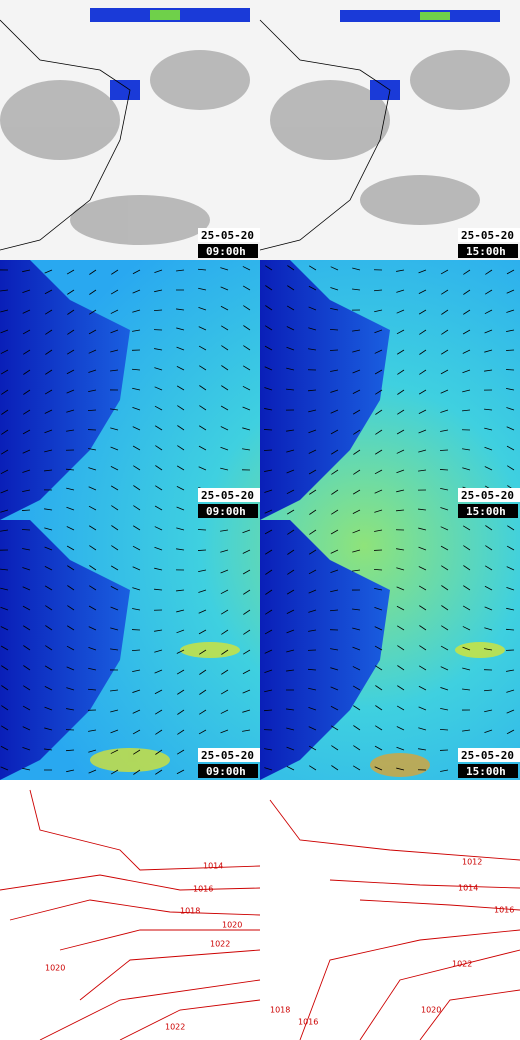 This screenshot has height=1040, width=520. I want to click on isobar-label: 1022, so click(220, 944).